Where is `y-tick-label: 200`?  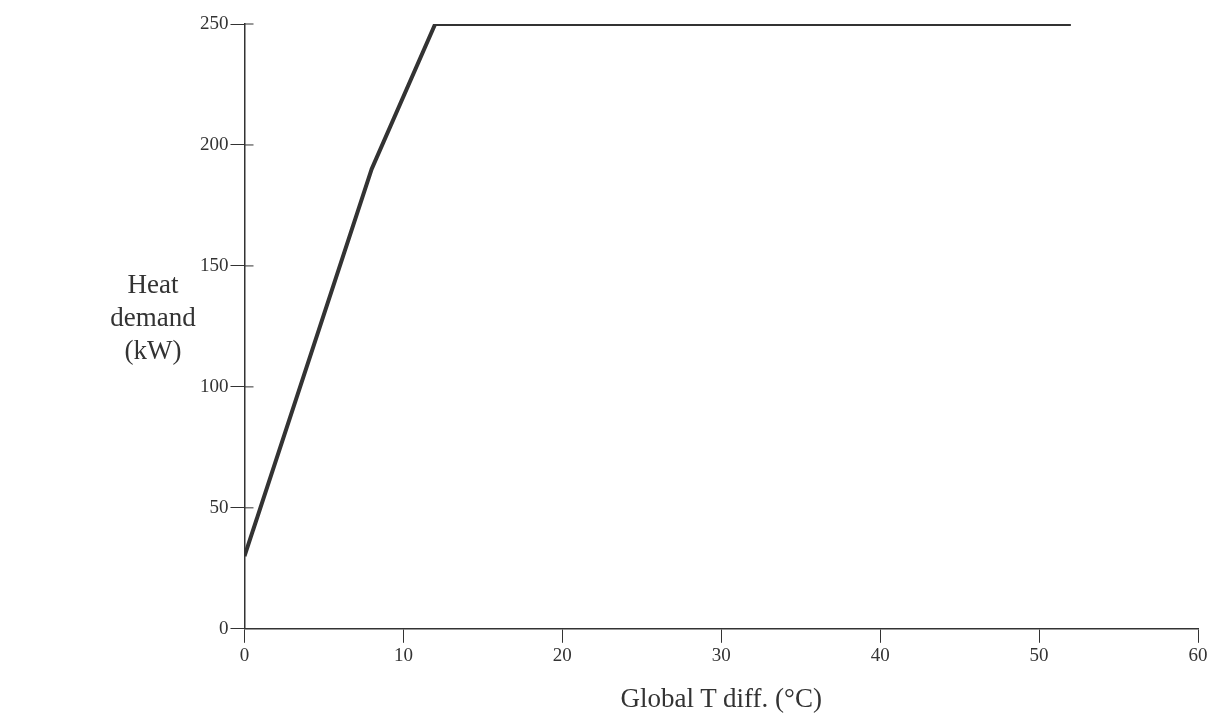 y-tick-label: 200 is located at coordinates (214, 143).